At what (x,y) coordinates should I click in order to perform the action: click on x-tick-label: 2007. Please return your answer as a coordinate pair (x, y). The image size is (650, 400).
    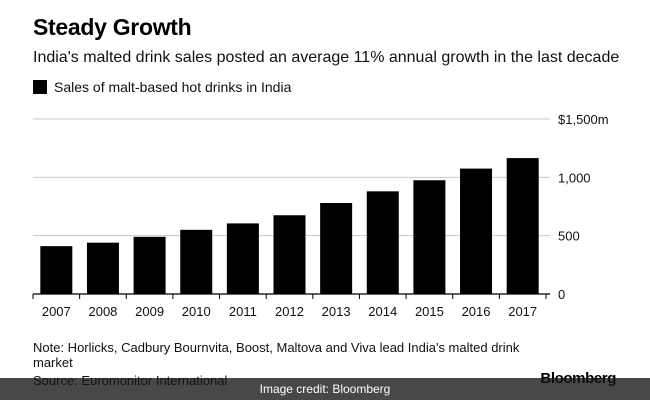
    Looking at the image, I should click on (56, 311).